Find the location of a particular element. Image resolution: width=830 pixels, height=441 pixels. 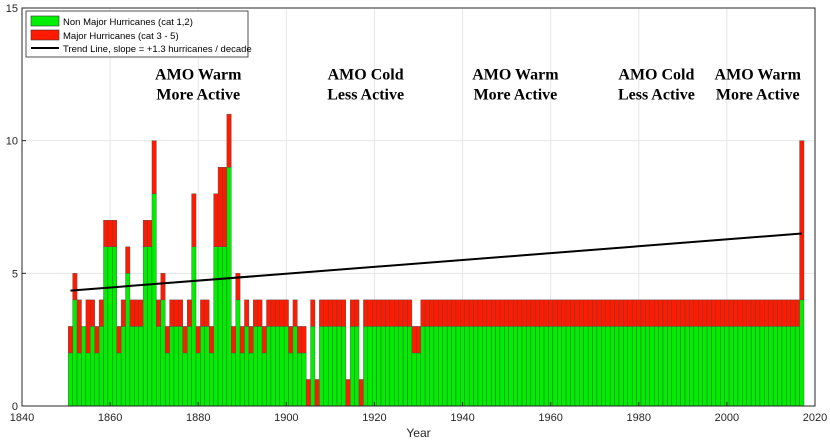

trend-line is located at coordinates (436, 262).